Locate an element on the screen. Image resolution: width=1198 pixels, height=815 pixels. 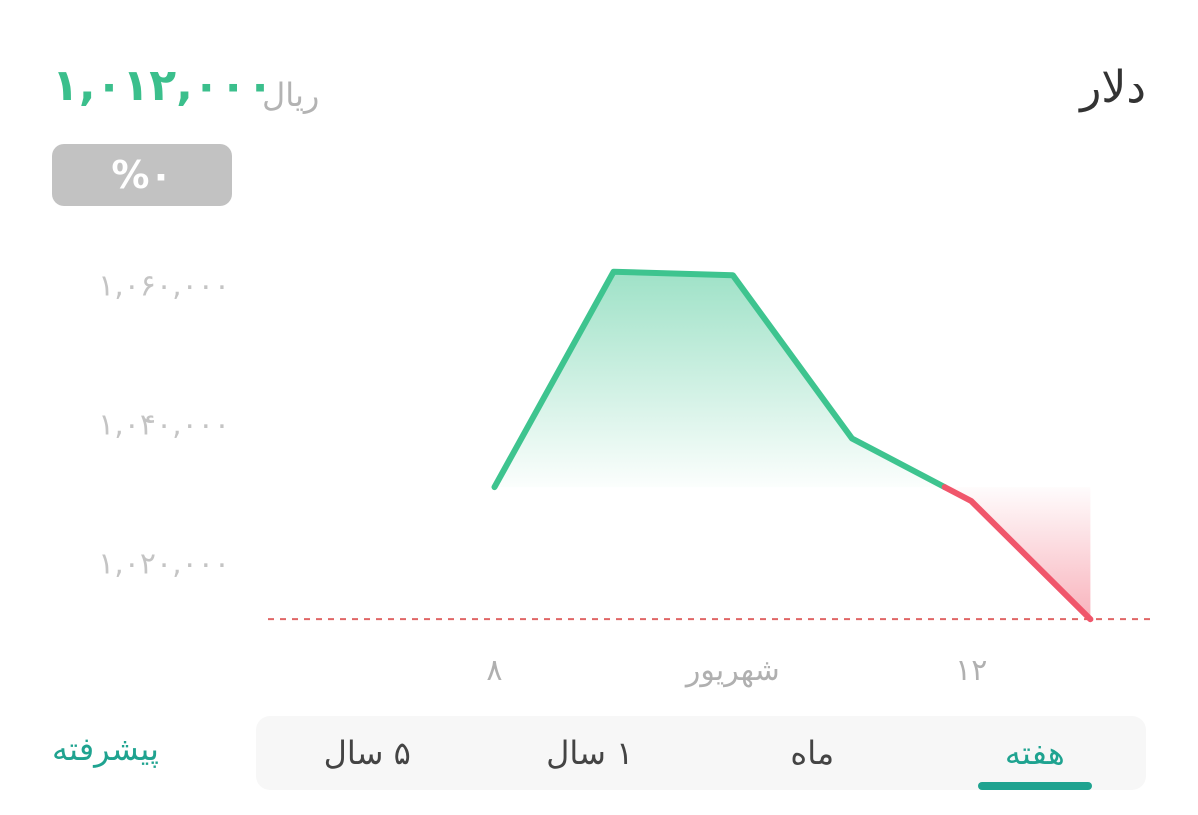
advanced-link: پیشرفته is located at coordinates (105, 749).